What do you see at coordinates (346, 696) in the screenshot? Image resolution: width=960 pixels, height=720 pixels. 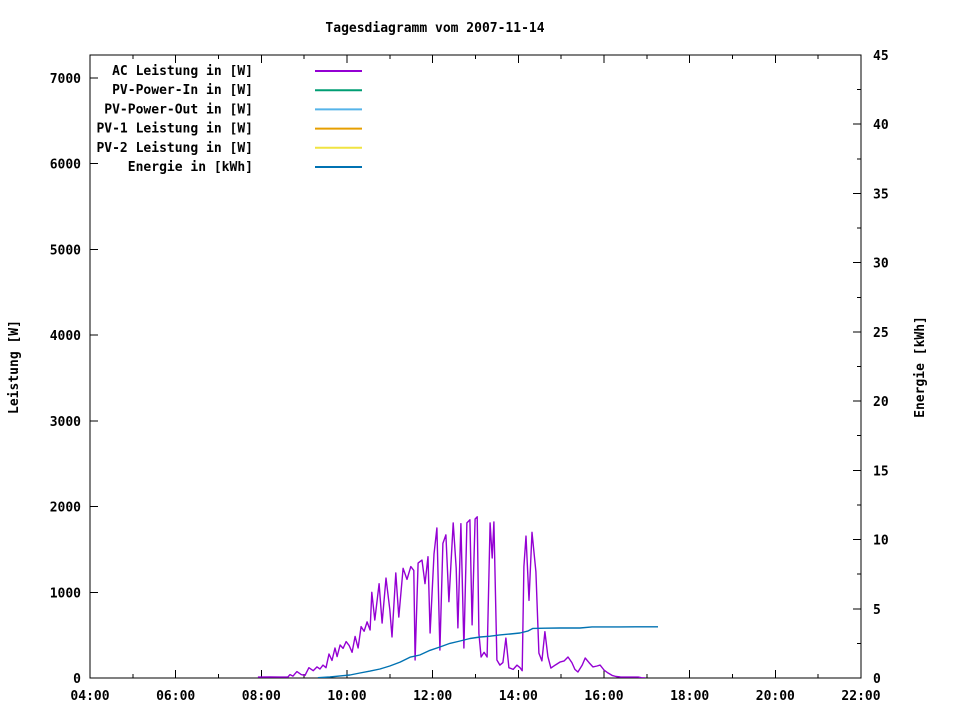 I see `x-tick-label: 10:00` at bounding box center [346, 696].